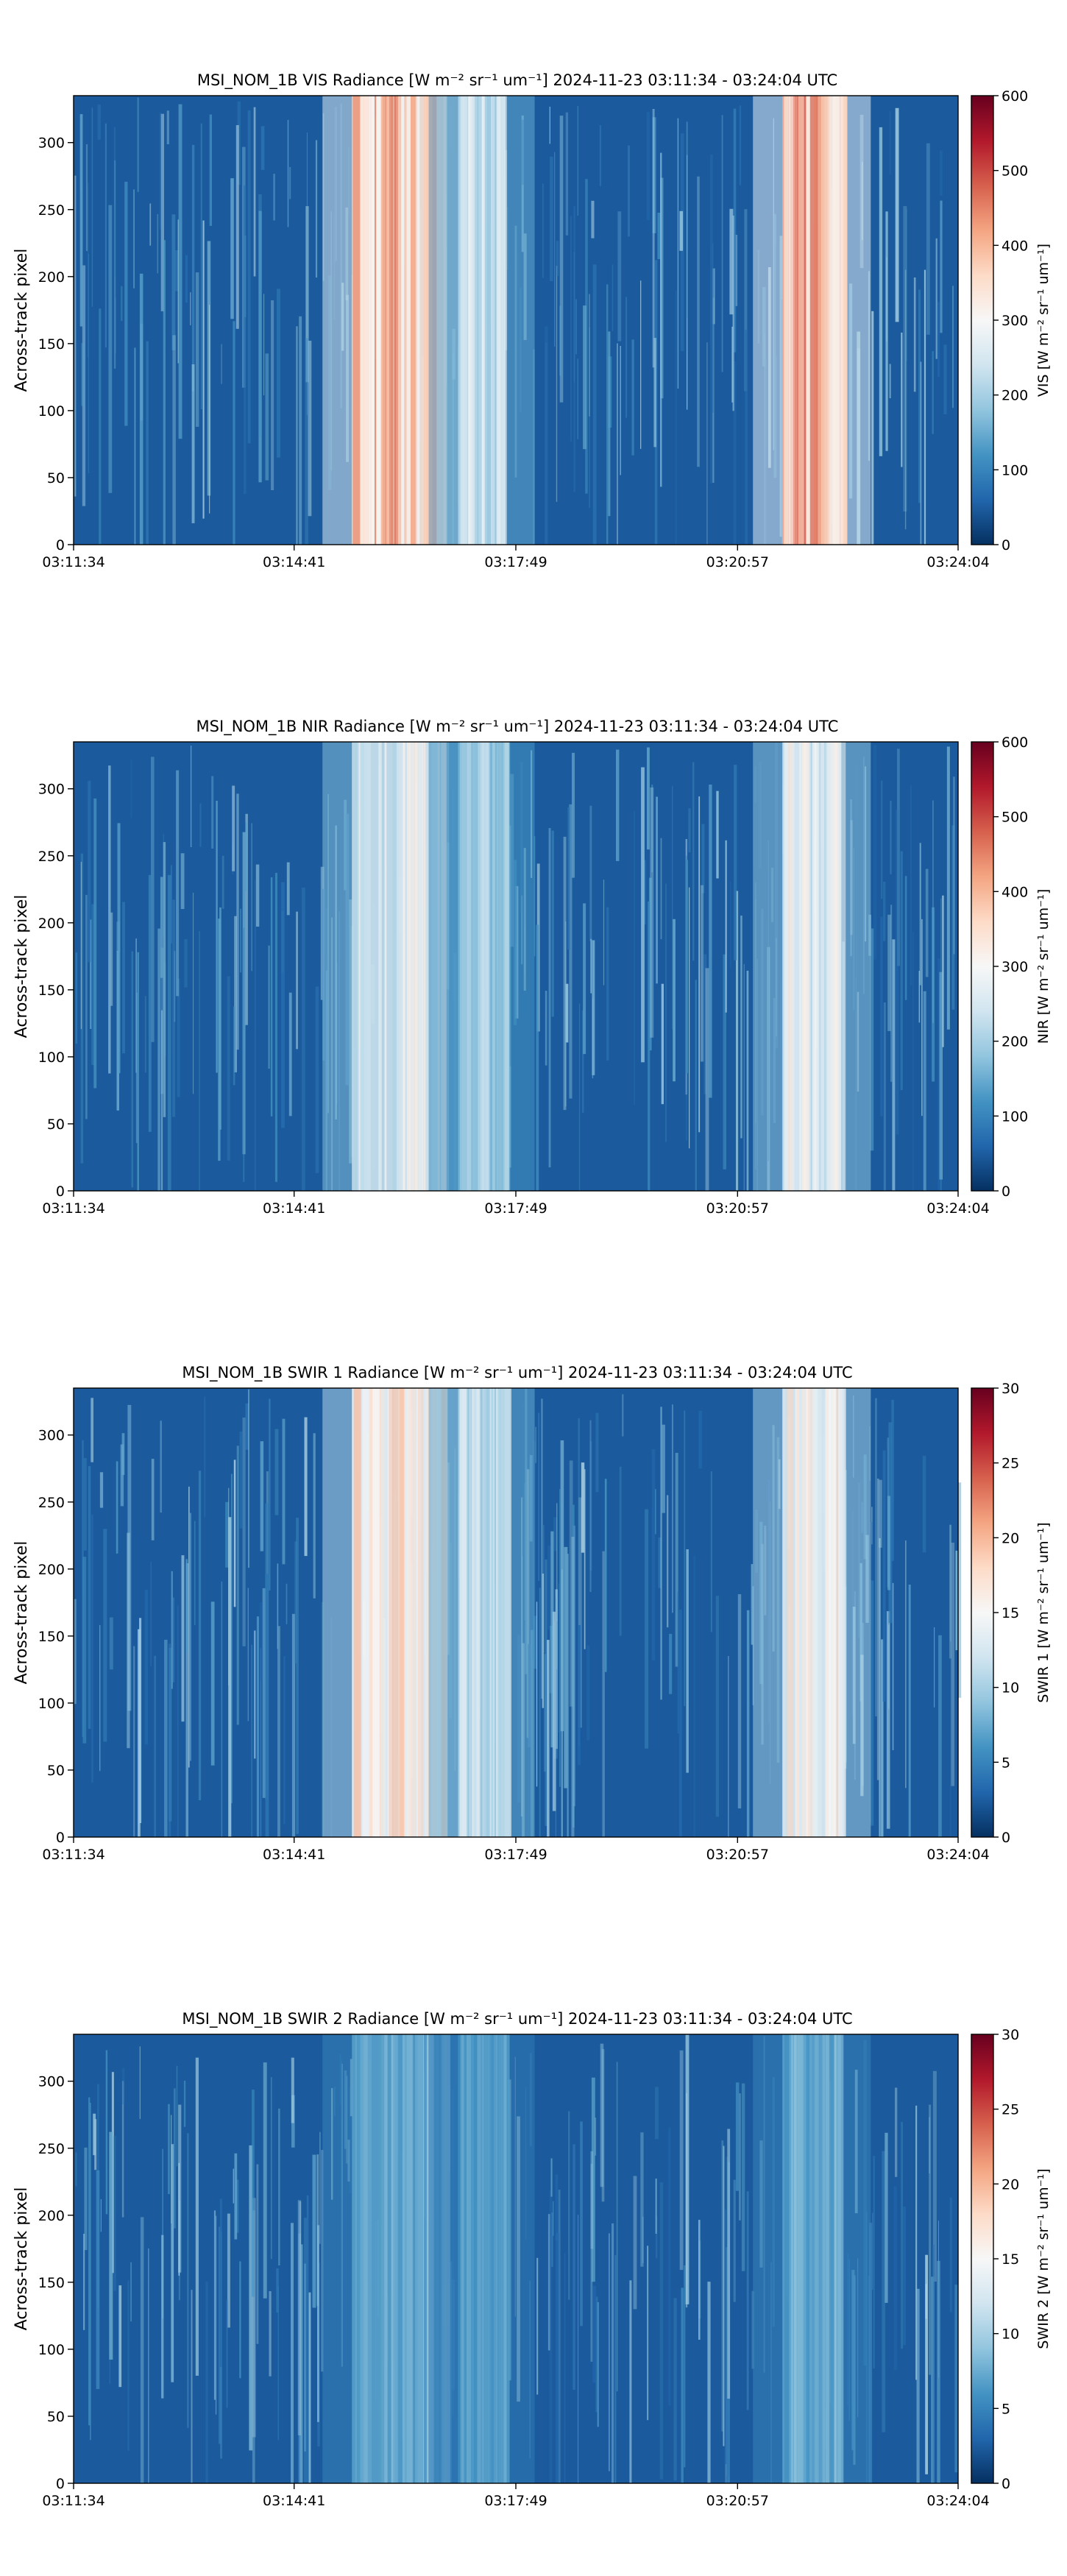 The height and width of the screenshot is (2576, 1067). I want to click on colorbar: 0 5 10 15 20 25 30 SWIR 1 [W m⁻² sr⁻¹ um⁻¹], so click(1011, 1614).